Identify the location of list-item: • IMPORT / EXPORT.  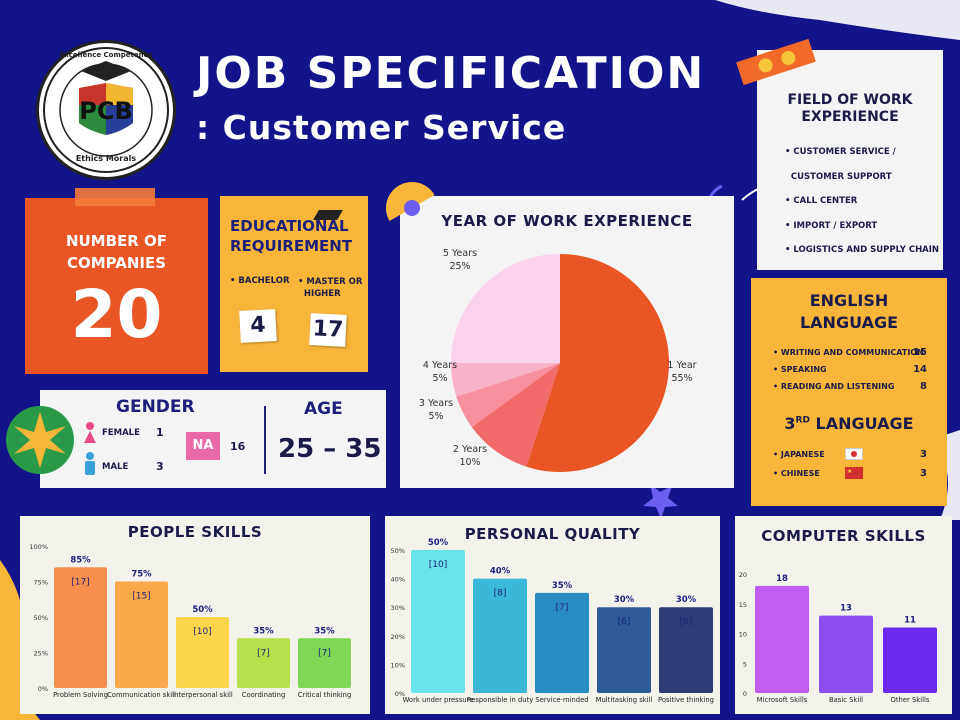
(831, 225).